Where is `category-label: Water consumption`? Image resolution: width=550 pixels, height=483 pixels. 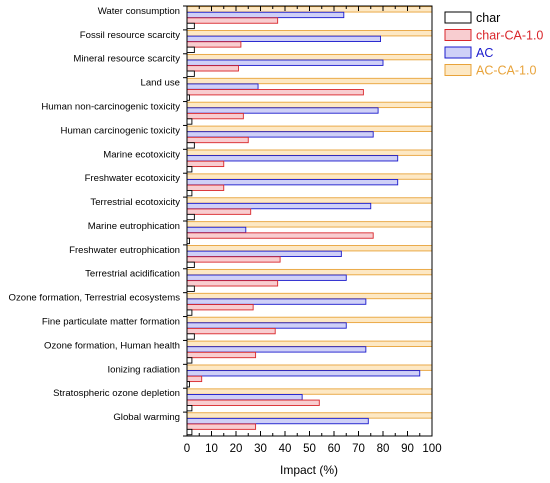 category-label: Water consumption is located at coordinates (139, 11).